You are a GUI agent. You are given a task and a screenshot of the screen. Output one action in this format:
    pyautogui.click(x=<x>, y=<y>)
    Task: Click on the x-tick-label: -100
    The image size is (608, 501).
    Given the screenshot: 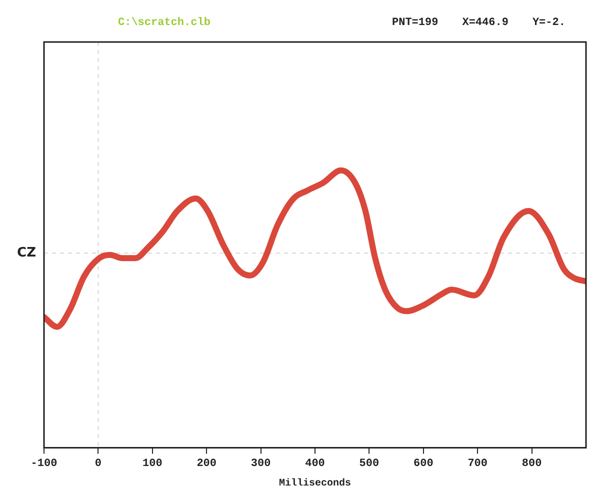 What is the action you would take?
    pyautogui.click(x=44, y=464)
    